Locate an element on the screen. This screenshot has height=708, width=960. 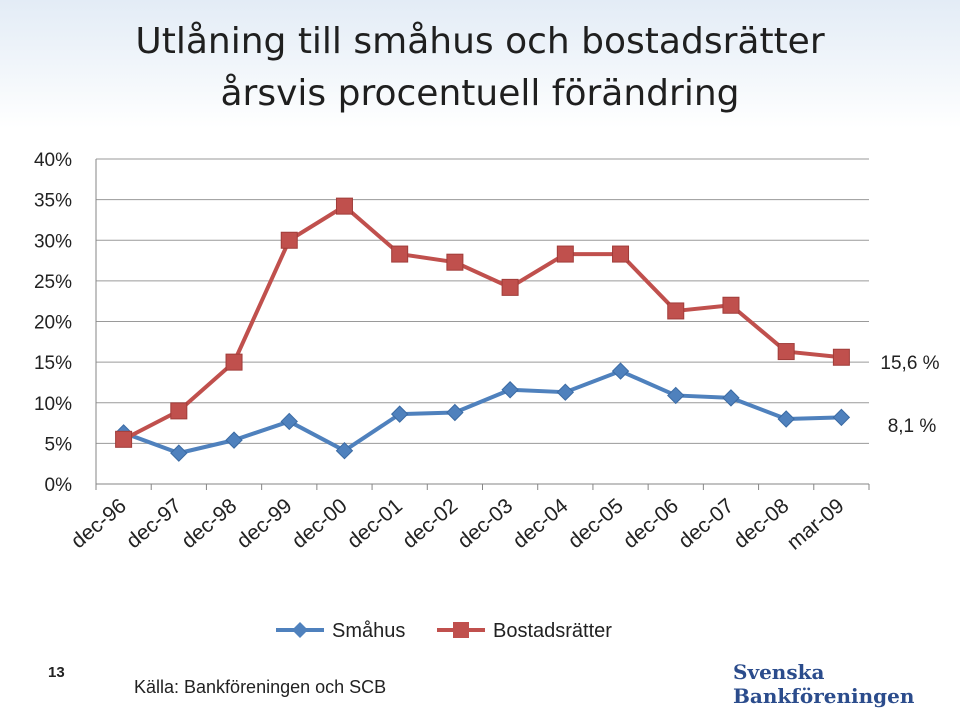
legend-label: Småhus is located at coordinates (368, 631).